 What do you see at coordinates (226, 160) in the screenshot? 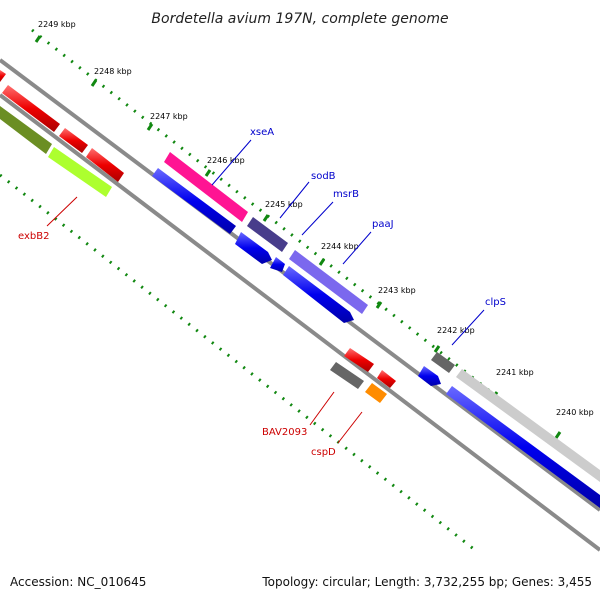
I see `tick-label: 2246 kbp` at bounding box center [226, 160].